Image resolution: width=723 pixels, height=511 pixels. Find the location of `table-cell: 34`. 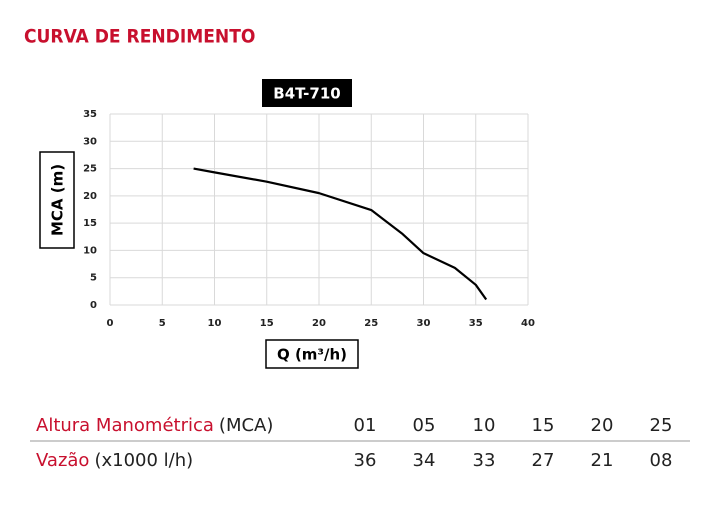

table-cell: 34 is located at coordinates (424, 460).